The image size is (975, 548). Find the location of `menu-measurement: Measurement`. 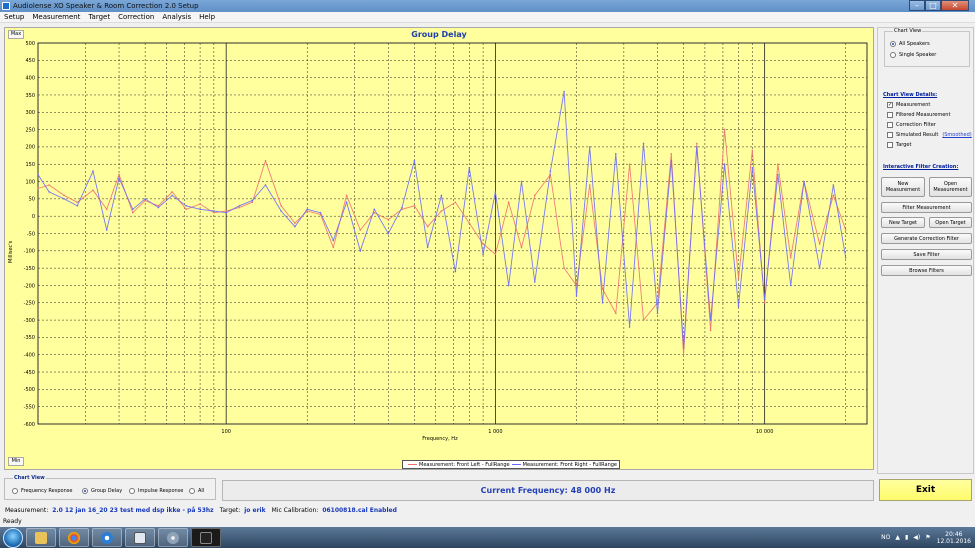

menu-measurement: Measurement is located at coordinates (56, 17).